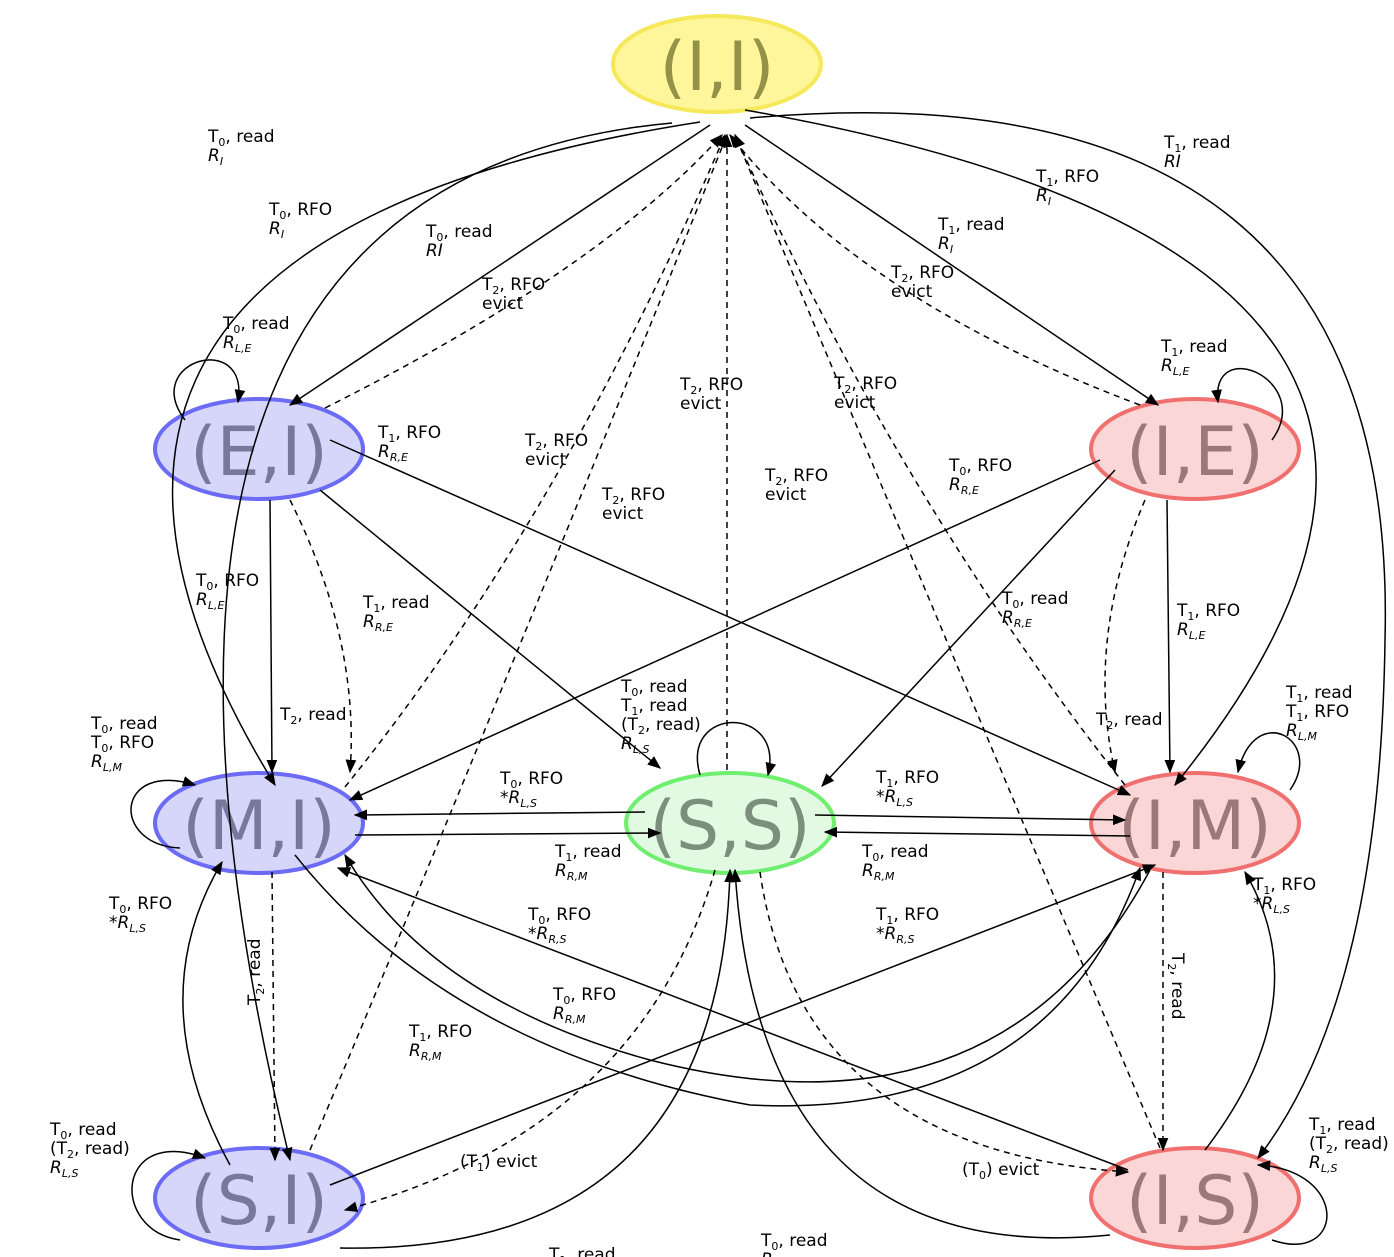 The height and width of the screenshot is (1257, 1394). I want to click on edge-ss-to-si, so click(529, 1041).